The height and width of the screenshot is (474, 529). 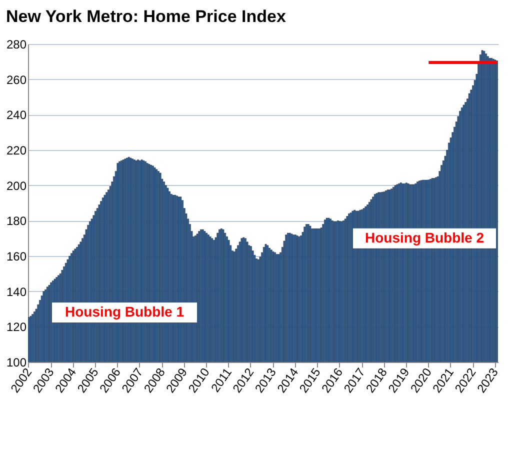 What do you see at coordinates (424, 237) in the screenshot?
I see `annotation: Housing Bubble 2` at bounding box center [424, 237].